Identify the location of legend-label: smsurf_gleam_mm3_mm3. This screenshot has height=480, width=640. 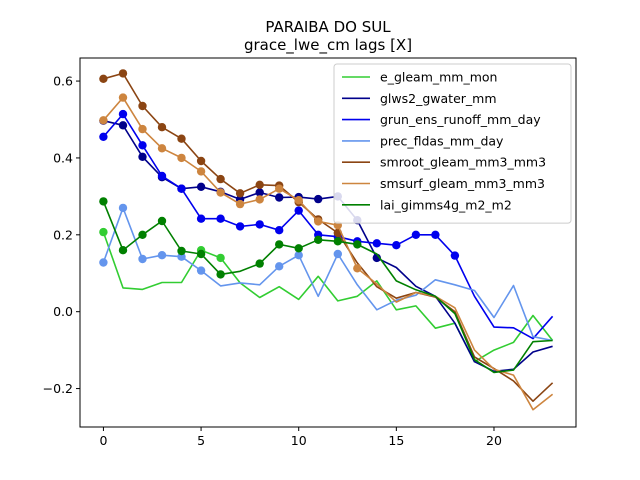
(462, 183).